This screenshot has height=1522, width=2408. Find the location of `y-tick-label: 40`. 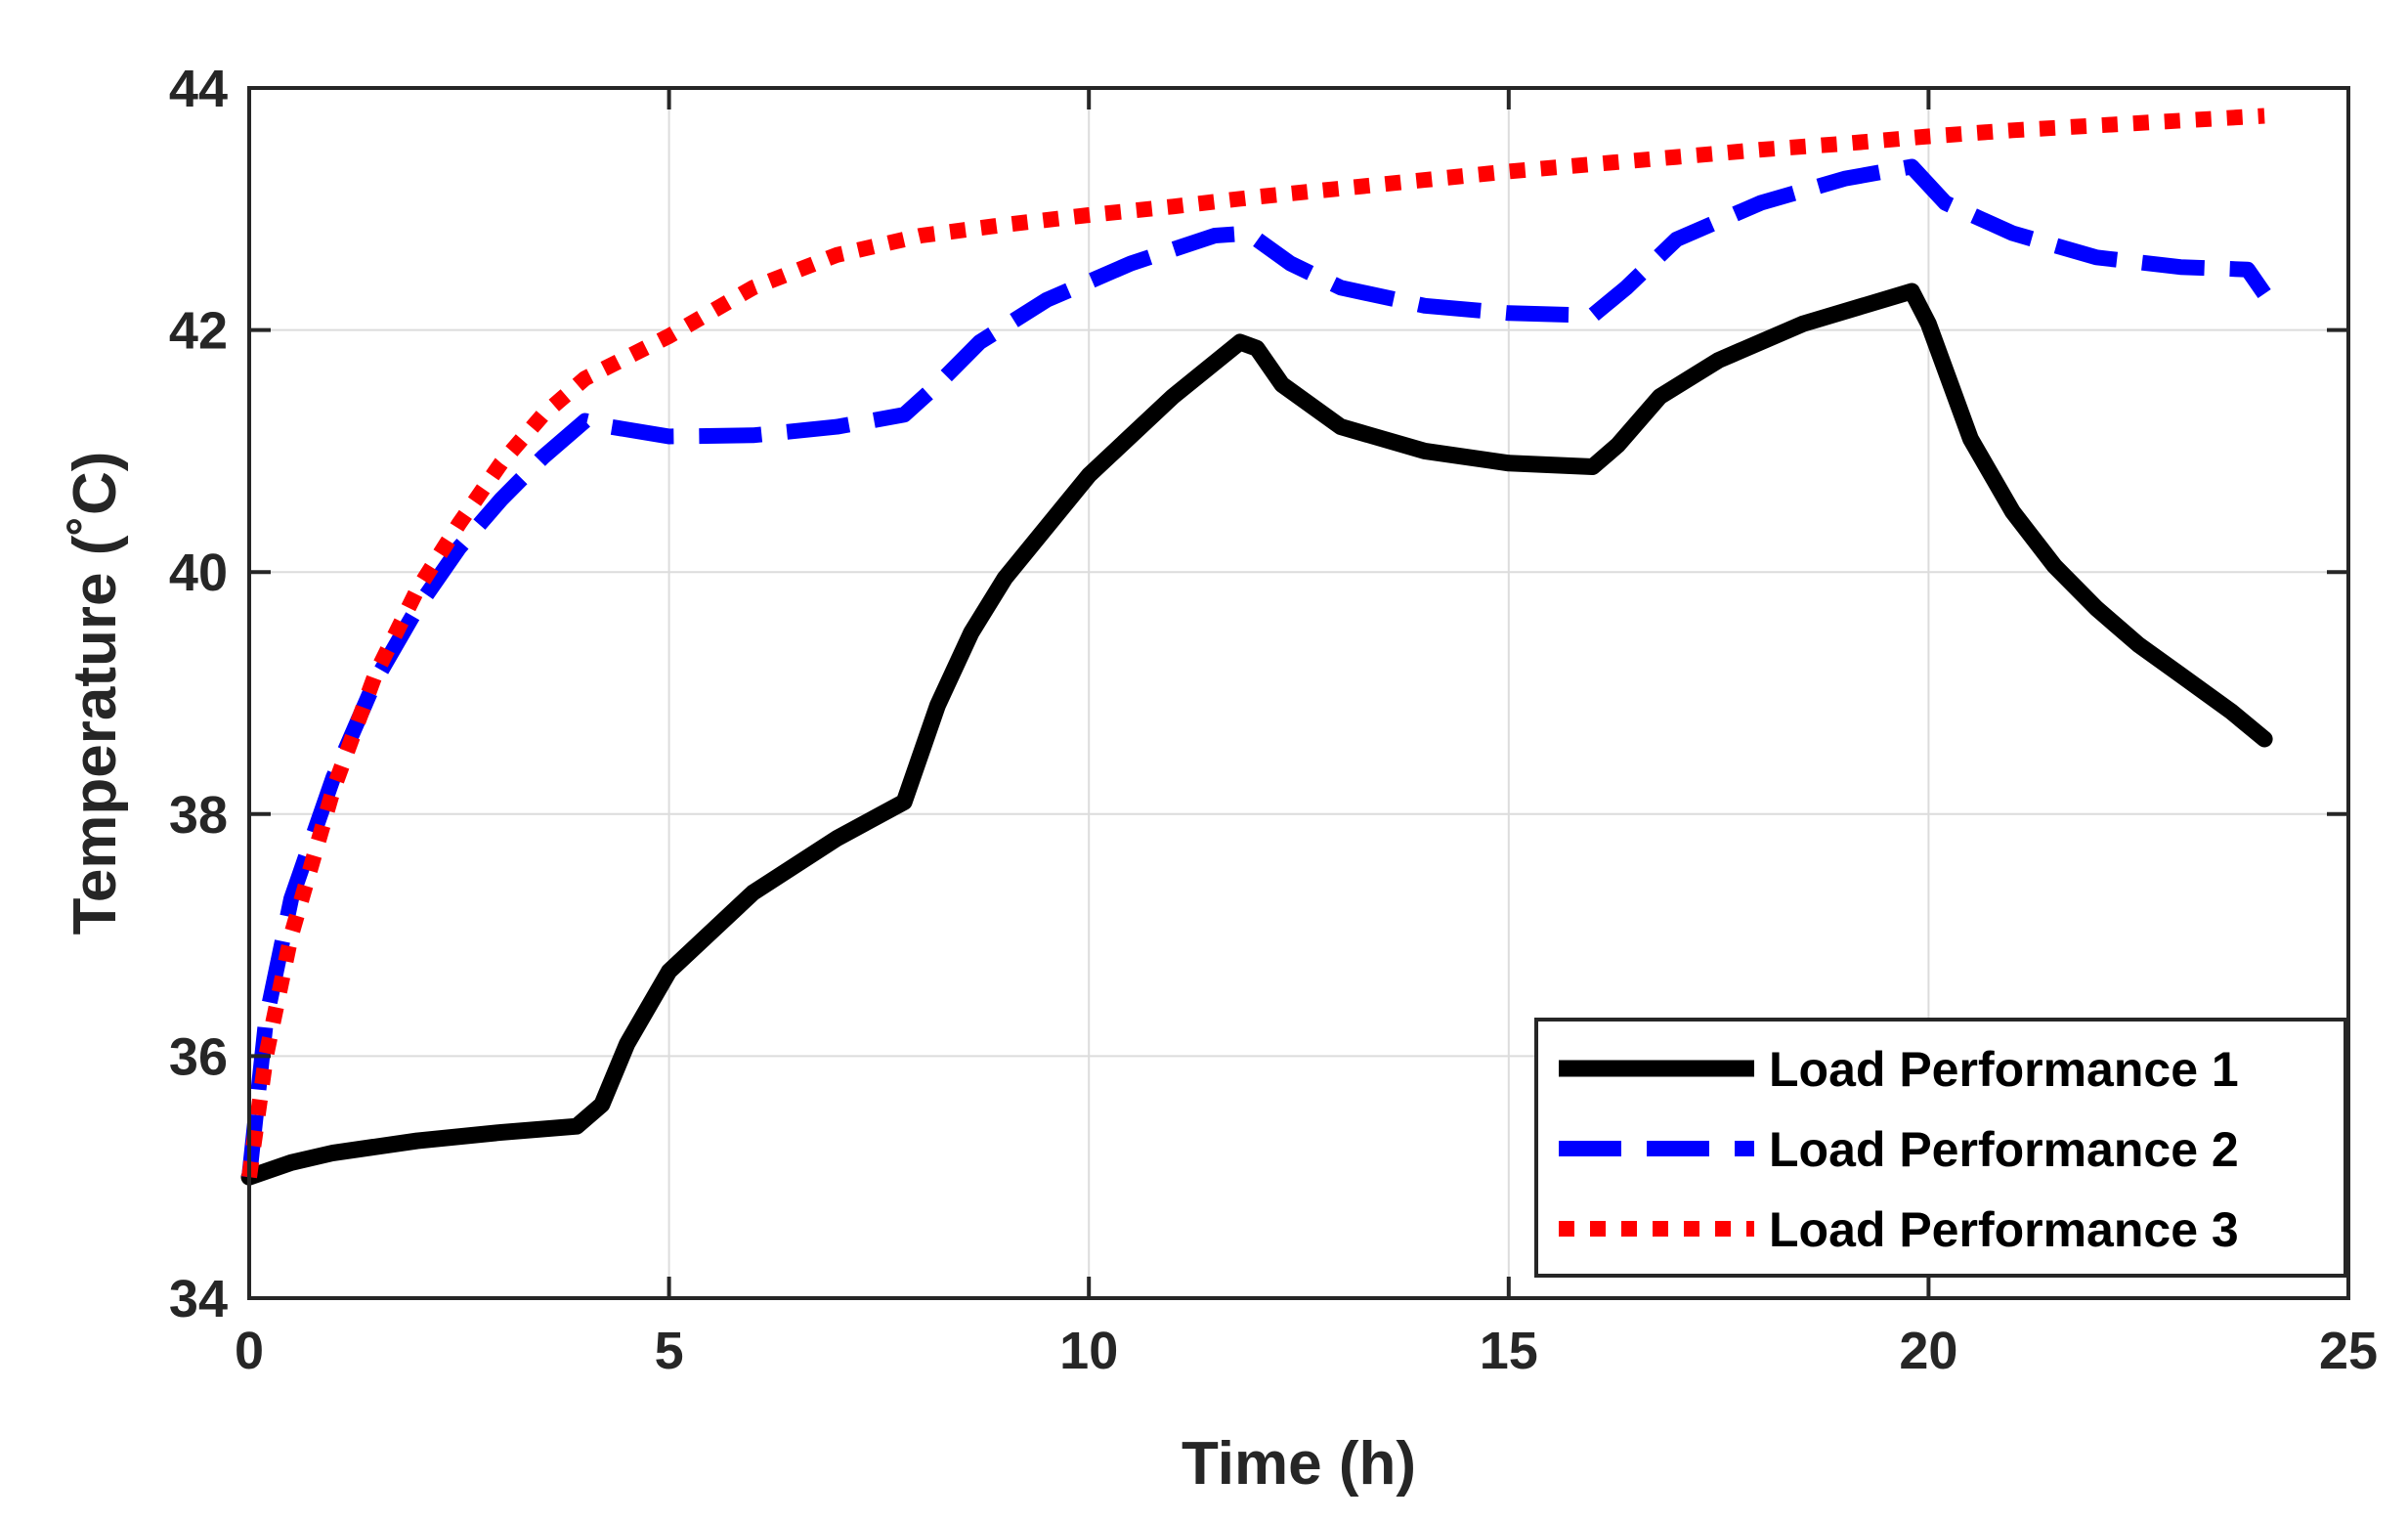

y-tick-label: 40 is located at coordinates (198, 573).